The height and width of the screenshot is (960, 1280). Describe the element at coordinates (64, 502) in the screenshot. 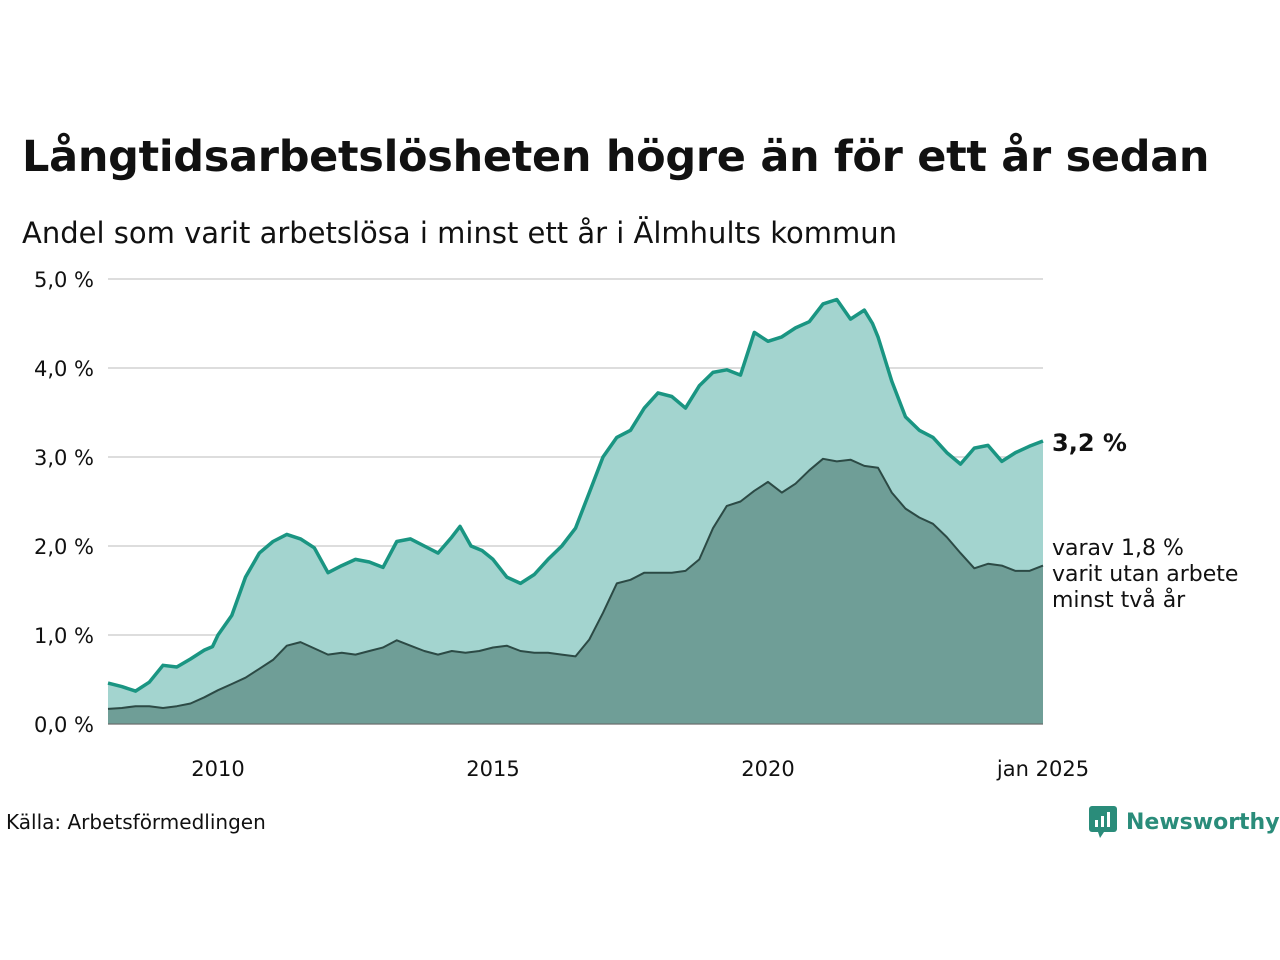

I see `y-axis-ticks: 0,0 % 1,0 % 2,0 % 3,0 % 4,0 % 5,0 %` at that location.